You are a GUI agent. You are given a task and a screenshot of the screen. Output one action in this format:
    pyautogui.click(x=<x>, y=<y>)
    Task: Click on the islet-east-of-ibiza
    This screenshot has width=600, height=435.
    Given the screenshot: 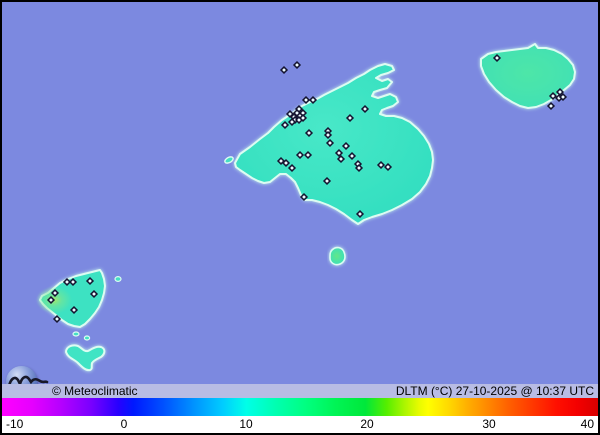 What is the action you would take?
    pyautogui.click(x=118, y=279)
    